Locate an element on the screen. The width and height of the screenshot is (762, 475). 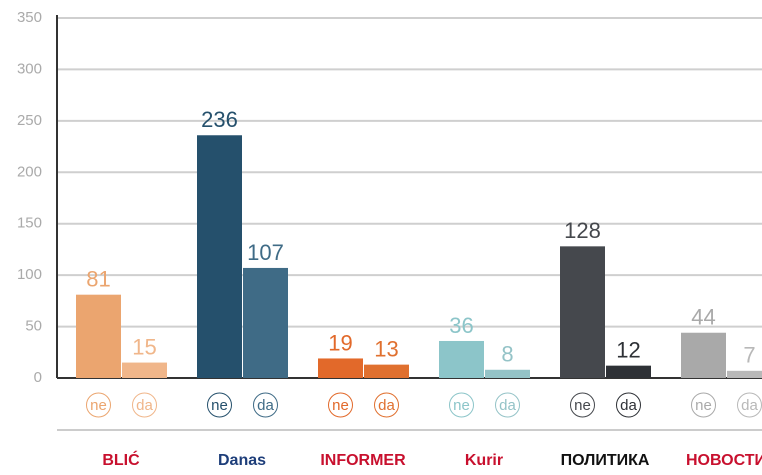
y-tick-label: 0 is located at coordinates (38, 377).